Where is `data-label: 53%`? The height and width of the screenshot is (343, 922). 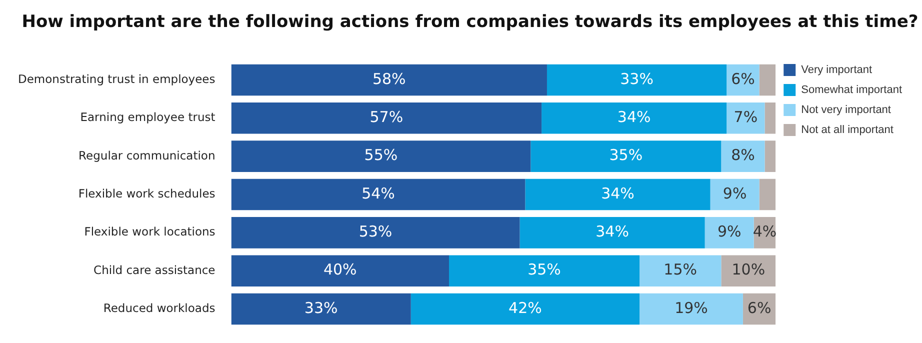 data-label: 53% is located at coordinates (375, 231).